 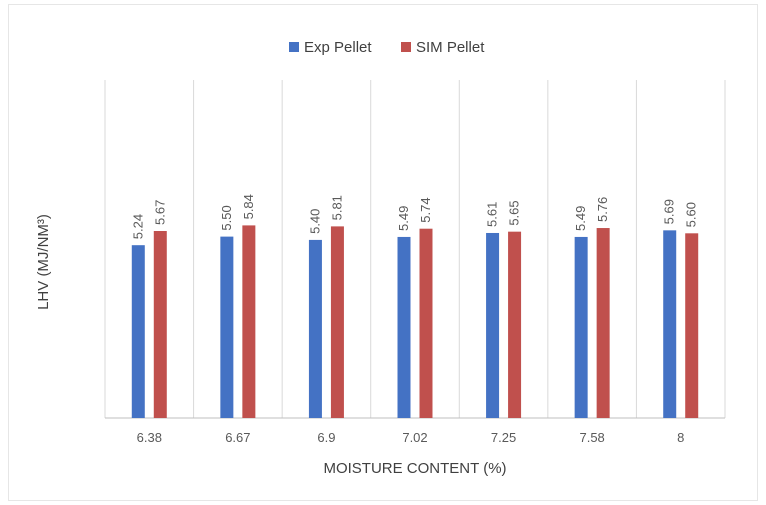 What do you see at coordinates (591, 437) in the screenshot?
I see `x-tick-label: 7.58` at bounding box center [591, 437].